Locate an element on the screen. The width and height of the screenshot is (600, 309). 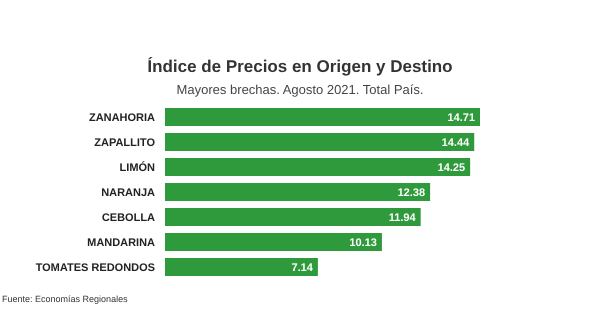
y-tick-label: ZAPALLITO is located at coordinates (125, 142).